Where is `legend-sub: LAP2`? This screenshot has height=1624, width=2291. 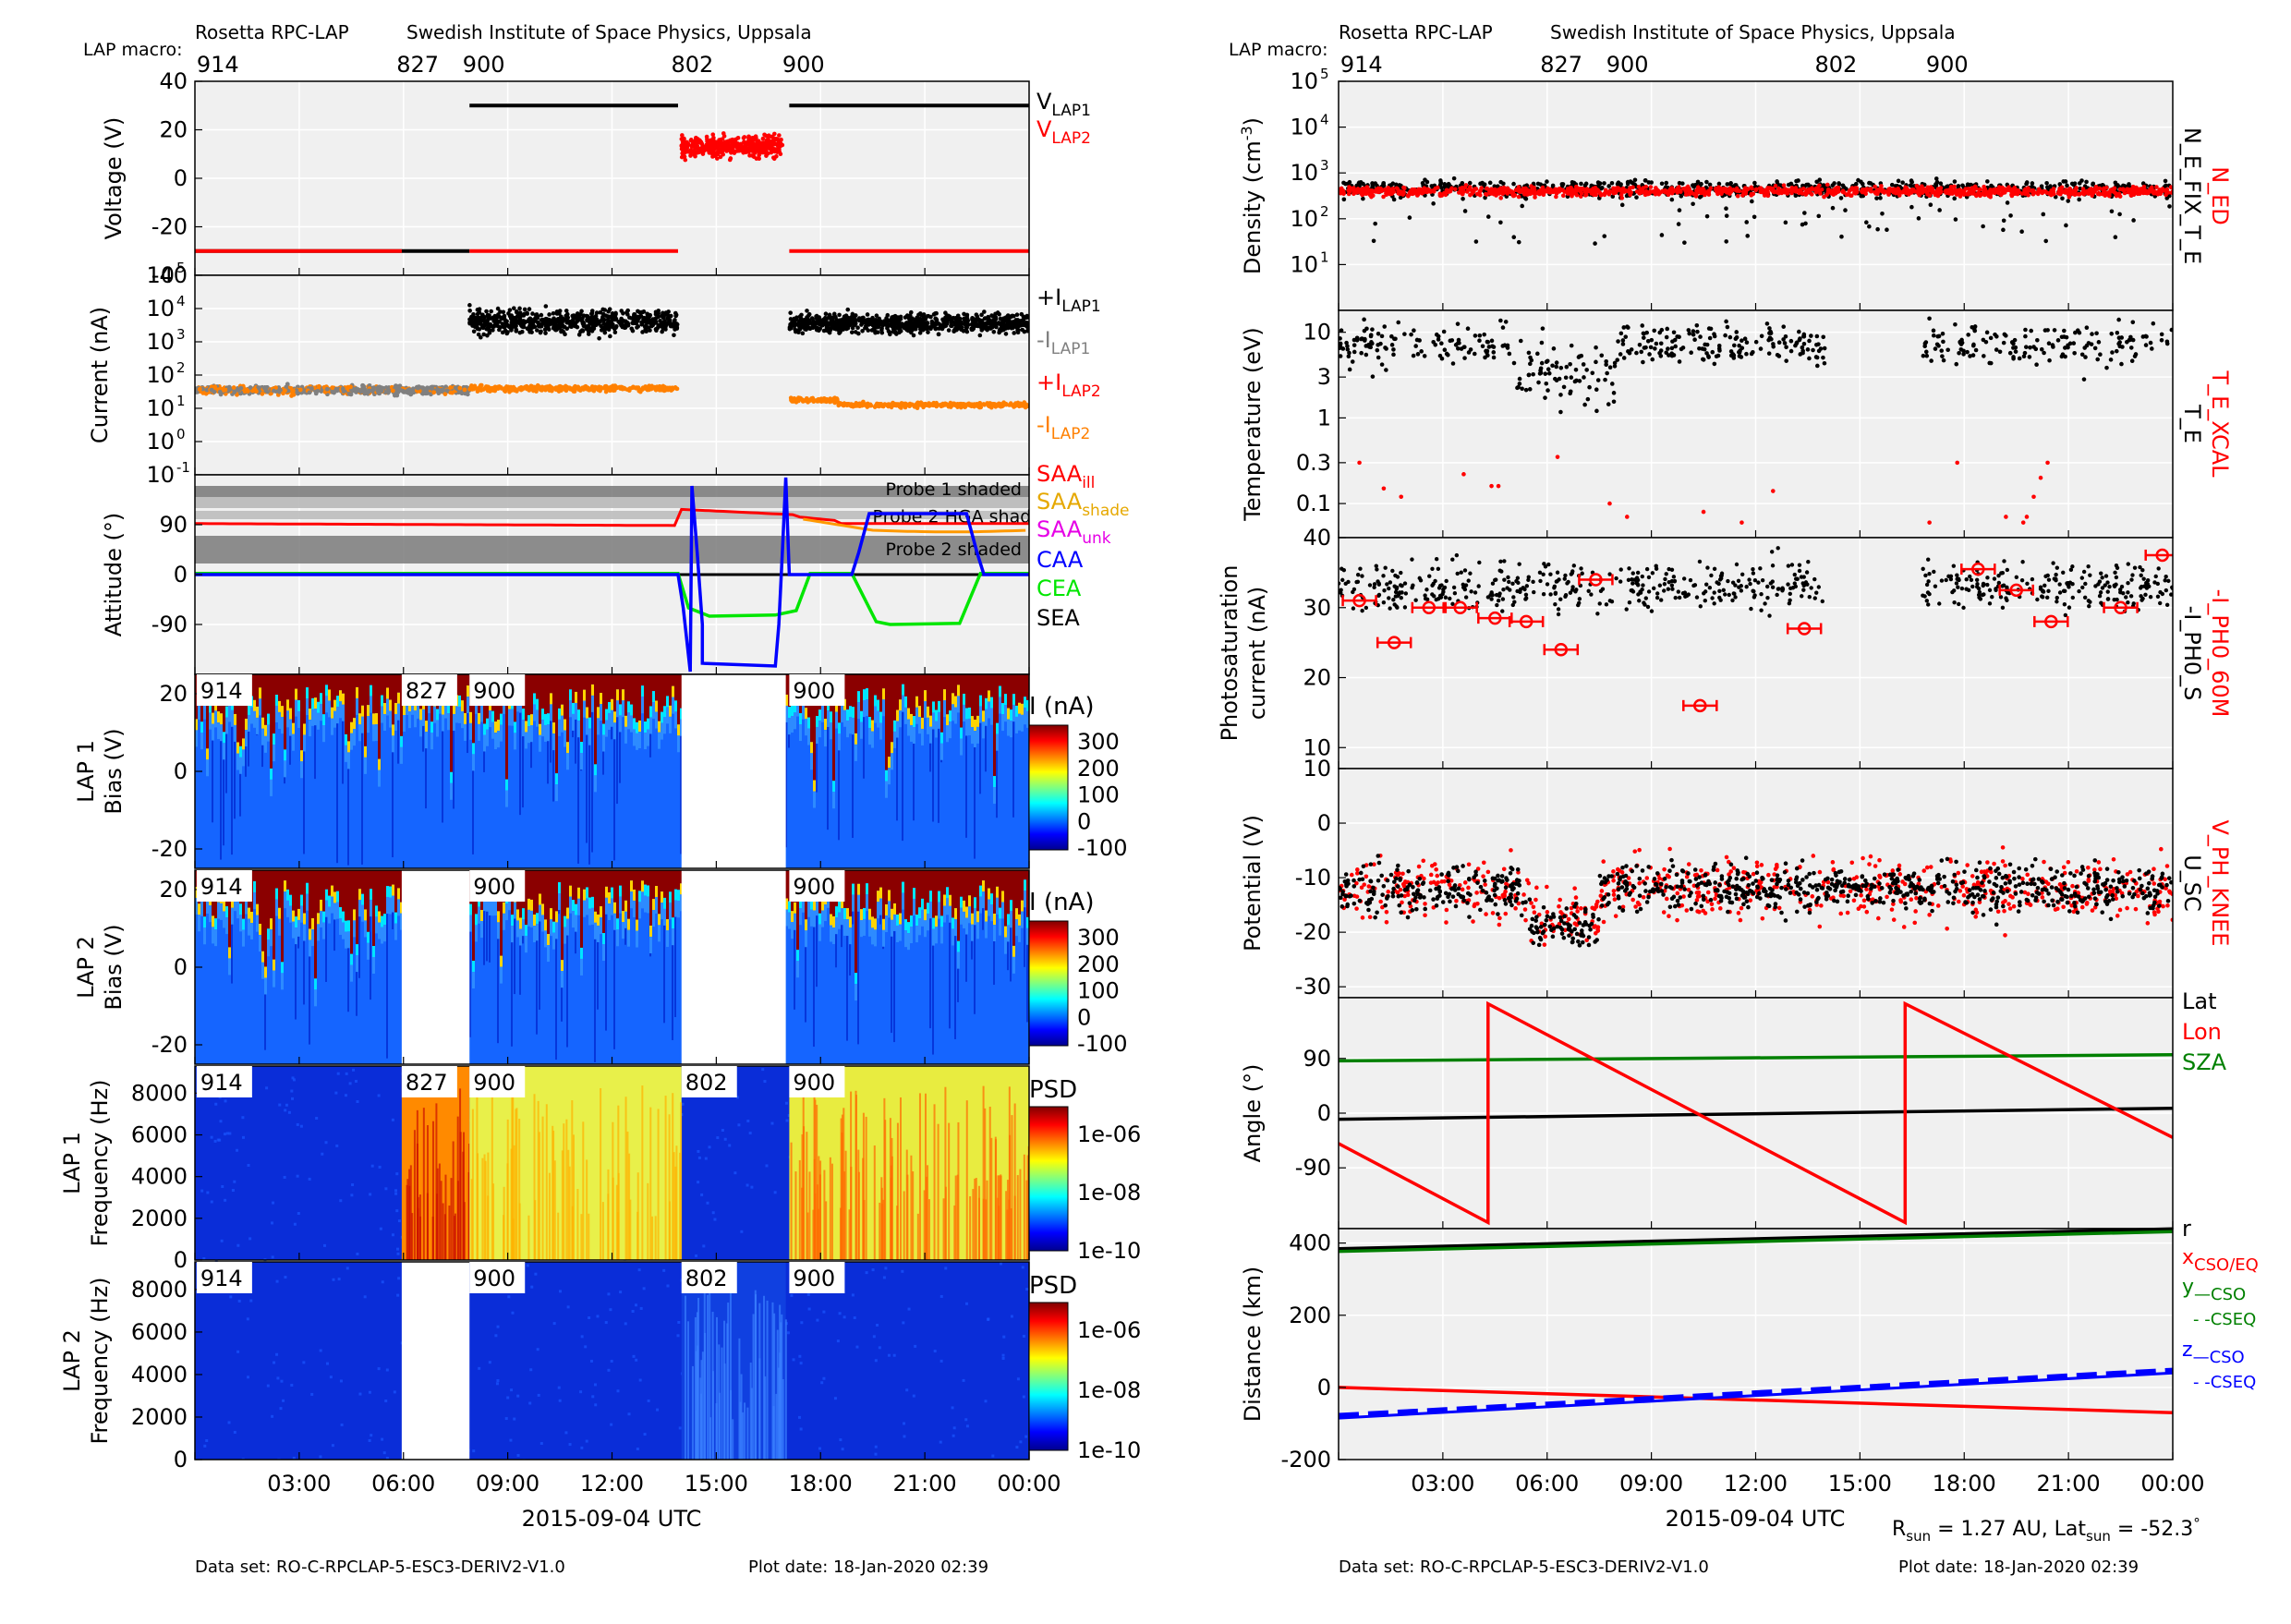 legend-sub: LAP2 is located at coordinates (1071, 434).